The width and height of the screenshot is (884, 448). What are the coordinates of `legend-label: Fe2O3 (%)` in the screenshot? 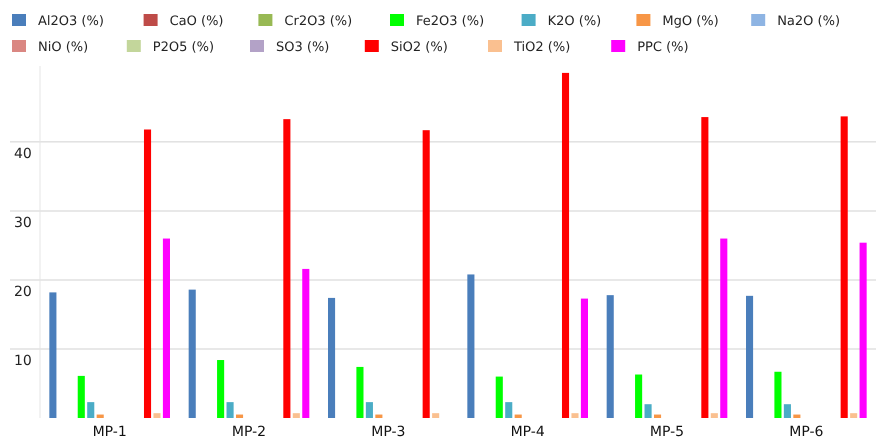 It's located at (450, 21).